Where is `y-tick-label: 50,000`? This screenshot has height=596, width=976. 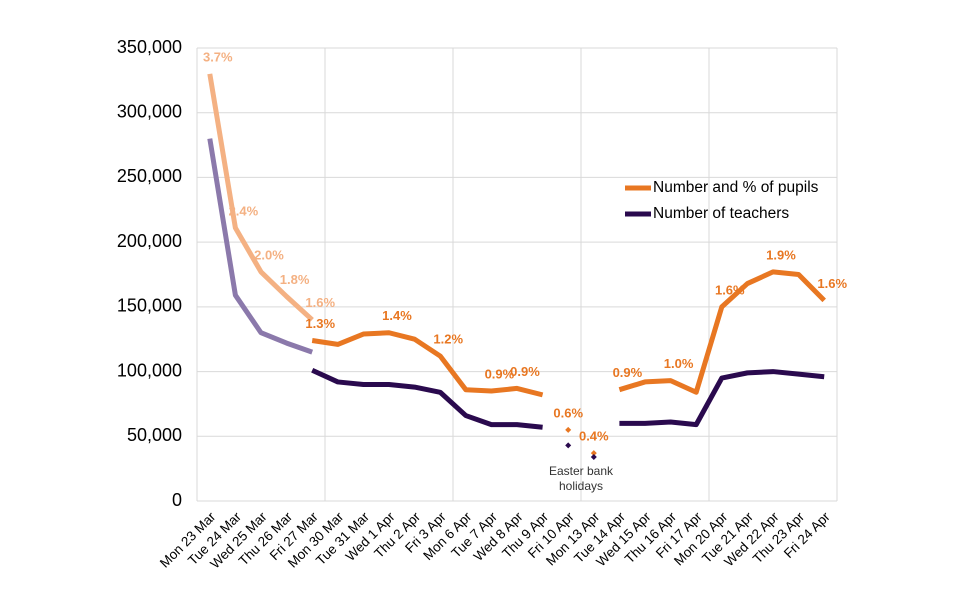 y-tick-label: 50,000 is located at coordinates (154, 435).